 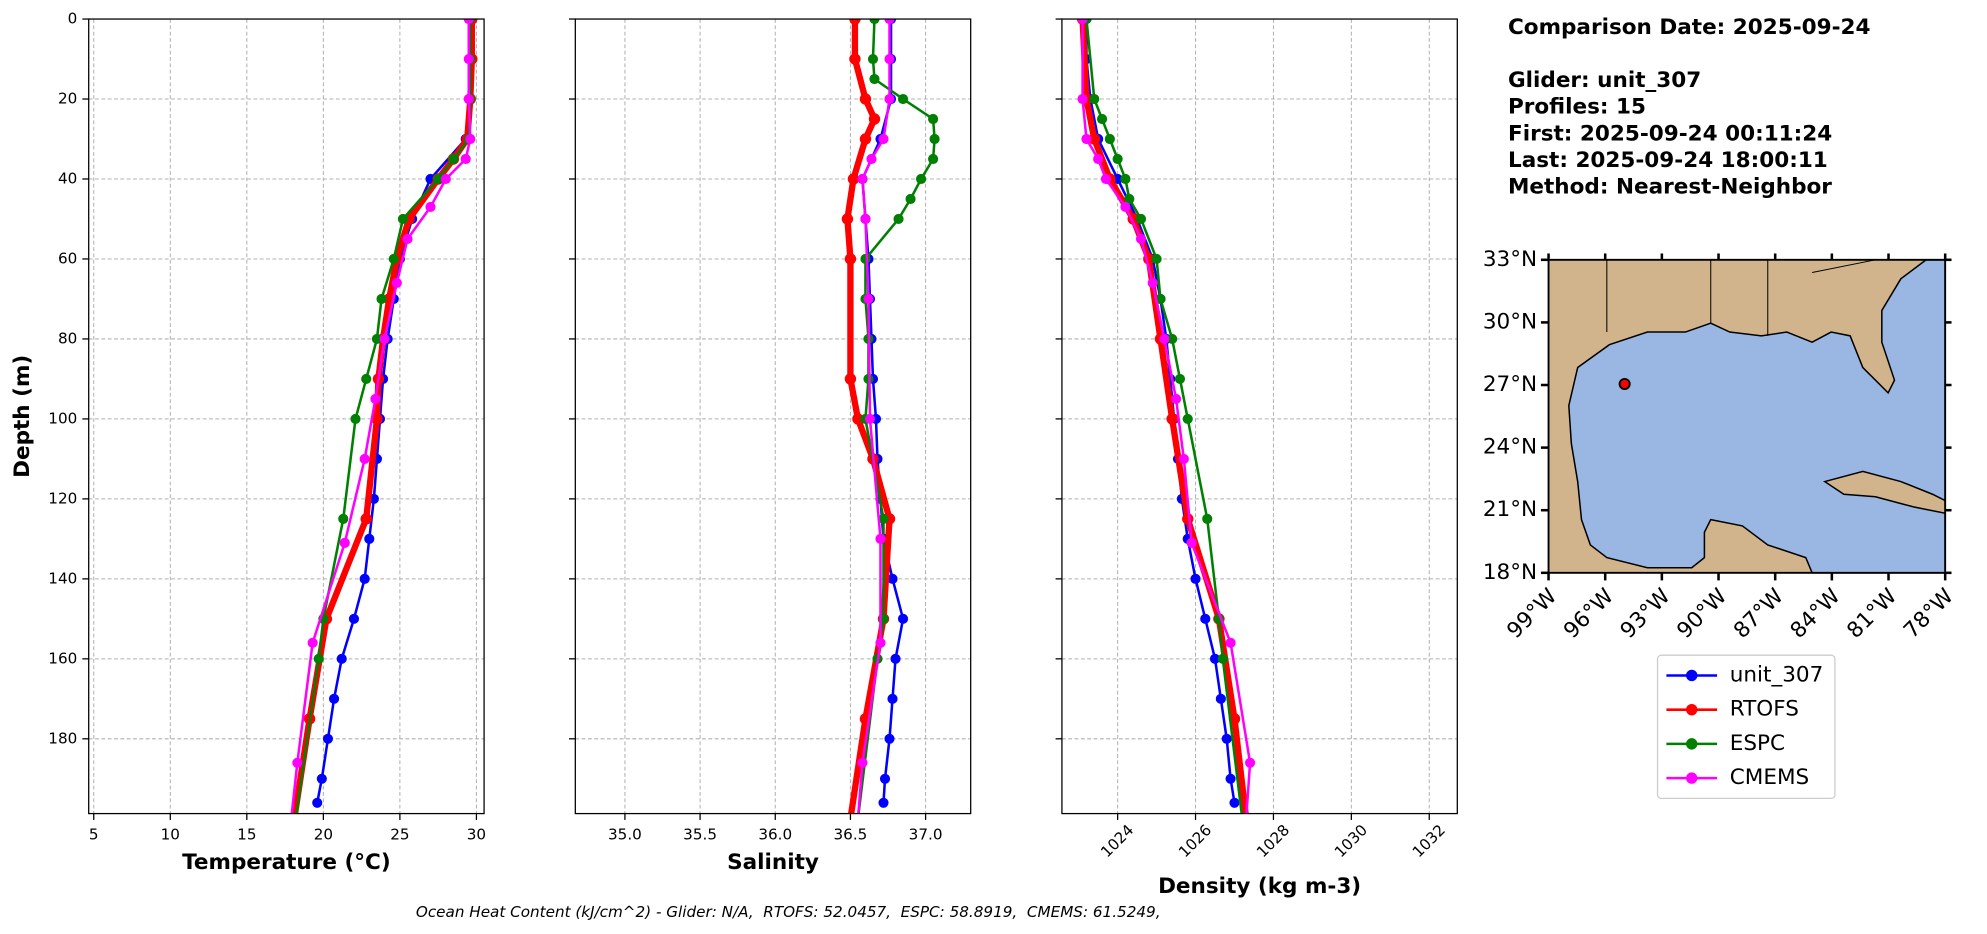 What do you see at coordinates (94, 835) in the screenshot?
I see `x-tick-label: 5` at bounding box center [94, 835].